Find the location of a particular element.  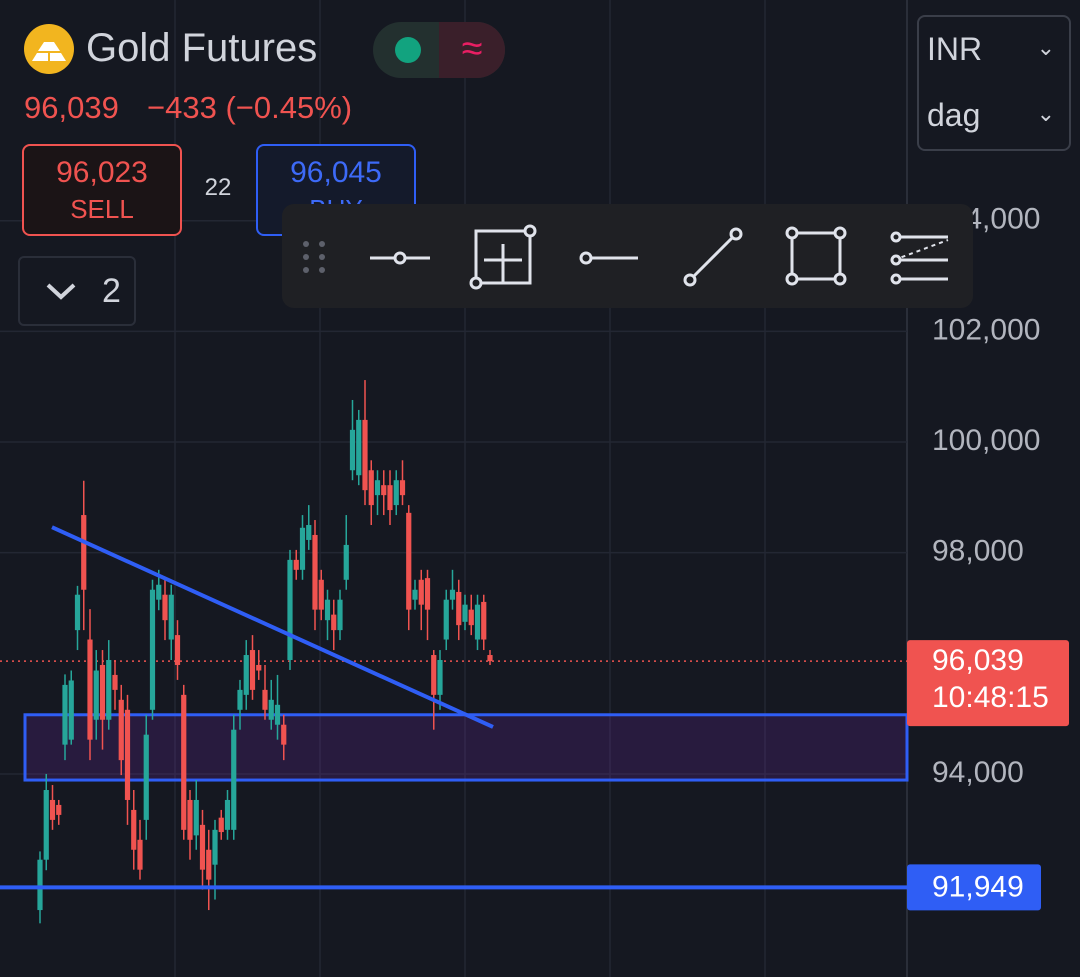

countdown-label: 10:48:15 is located at coordinates (990, 697).